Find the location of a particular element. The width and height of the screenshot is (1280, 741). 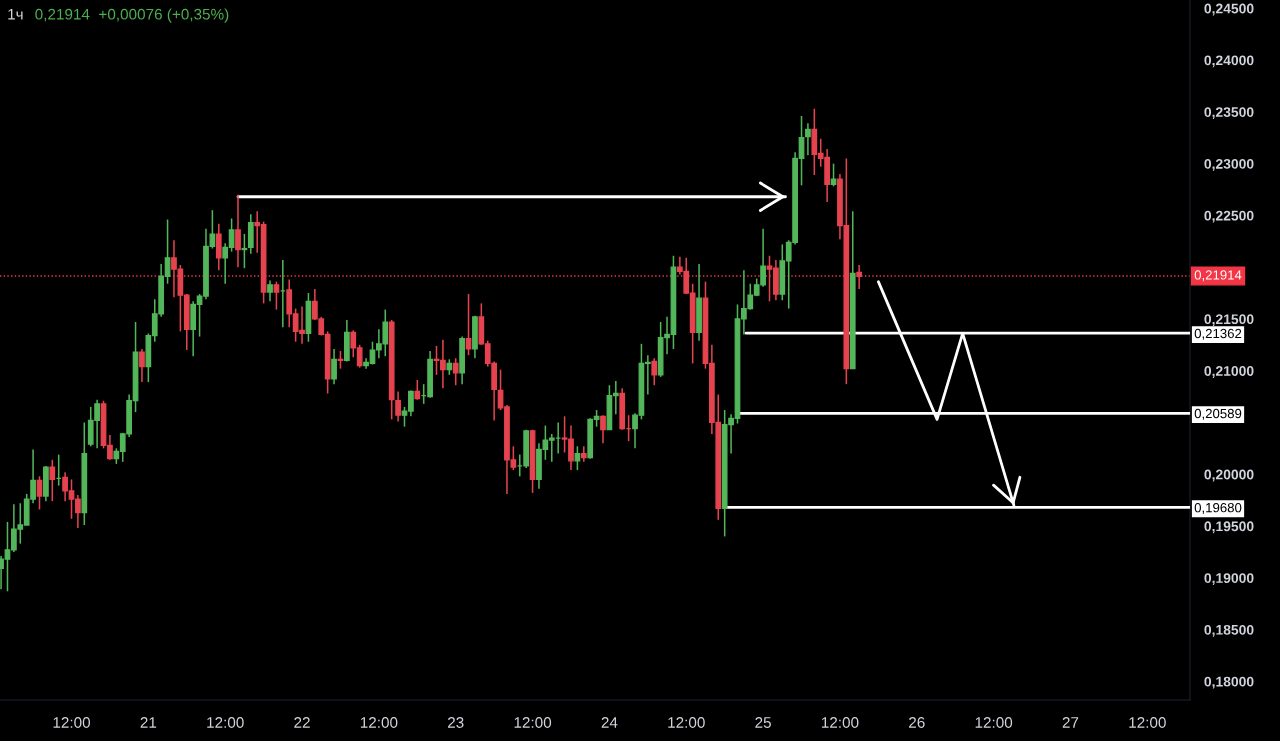

y-tick-label: 0,18000 is located at coordinates (1229, 682).